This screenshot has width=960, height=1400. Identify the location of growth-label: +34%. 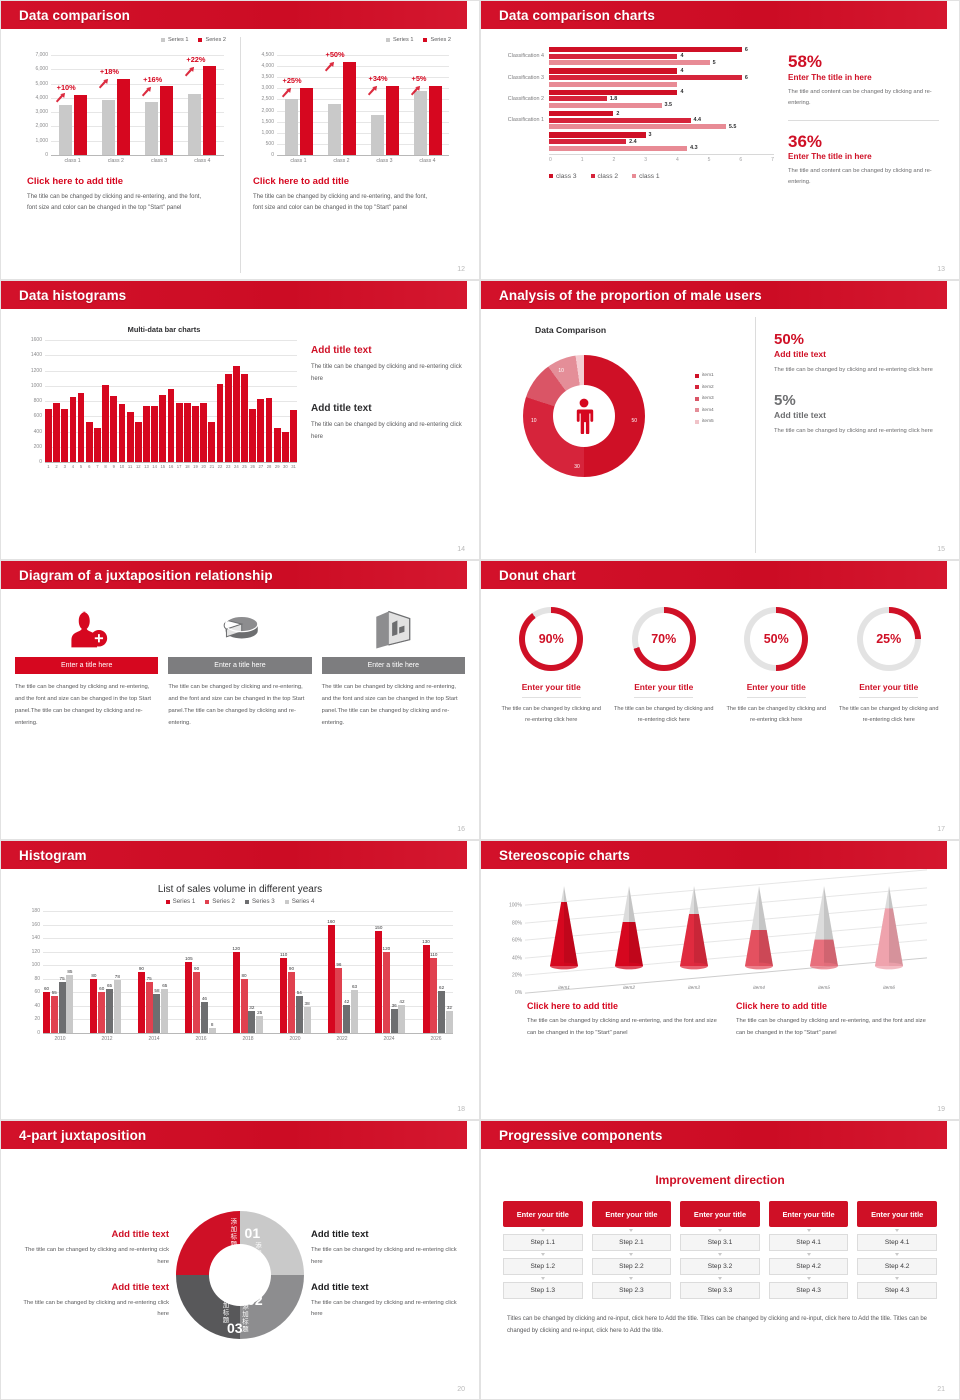
(378, 78).